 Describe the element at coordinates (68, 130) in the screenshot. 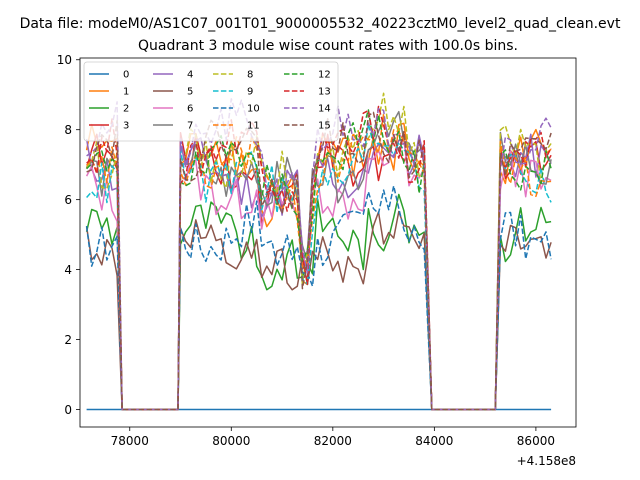

I see `y-tick-label-8: 8` at that location.